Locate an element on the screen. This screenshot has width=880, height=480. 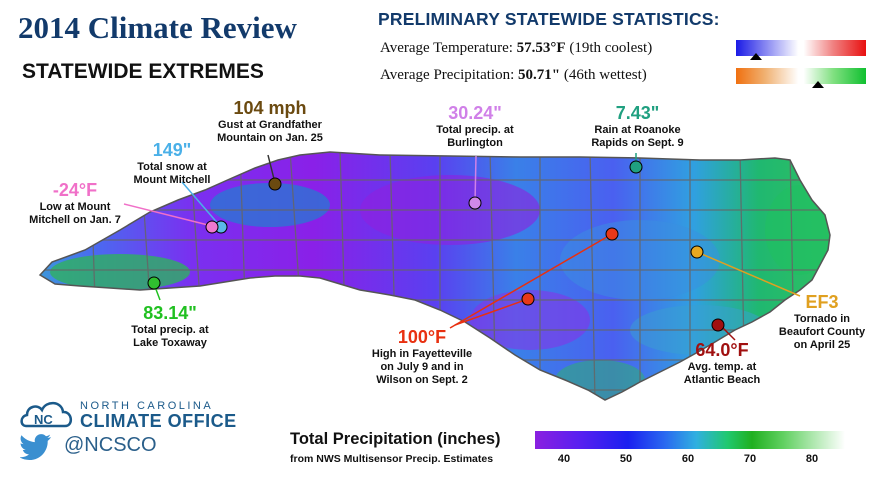
legend-tick: 80 is located at coordinates (812, 459).